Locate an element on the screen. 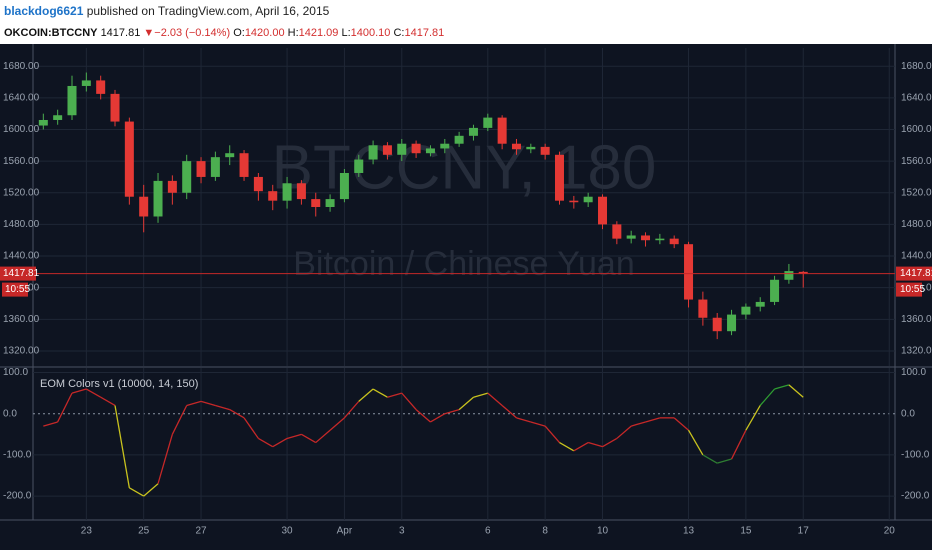 This screenshot has height=550, width=932. last-time-tag is located at coordinates (15, 289).